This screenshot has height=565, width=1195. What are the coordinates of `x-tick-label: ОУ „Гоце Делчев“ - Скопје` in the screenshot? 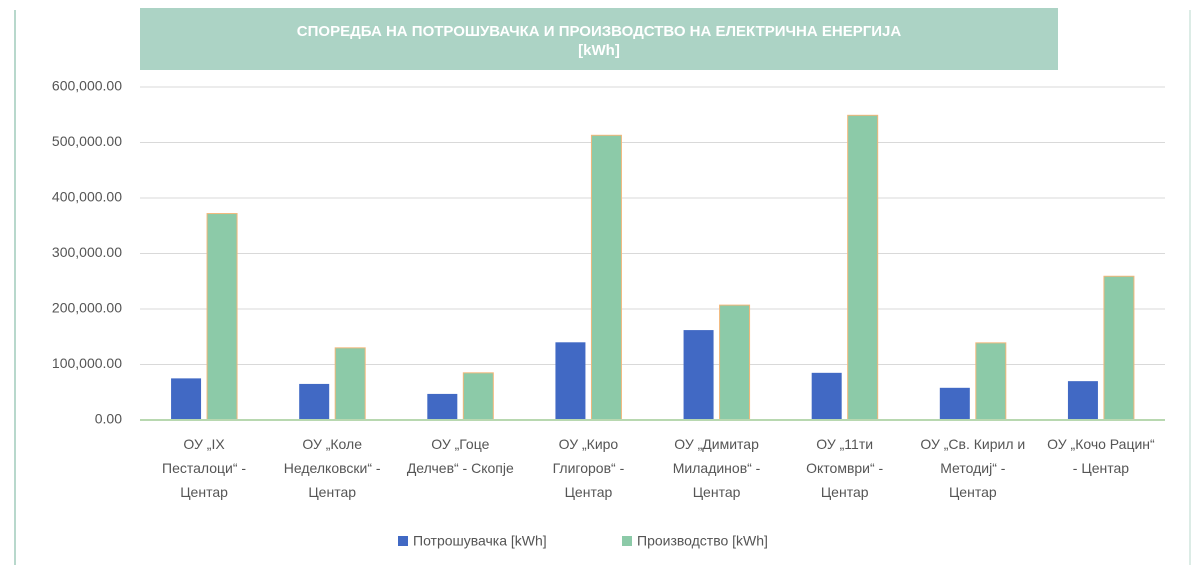 It's located at (460, 456).